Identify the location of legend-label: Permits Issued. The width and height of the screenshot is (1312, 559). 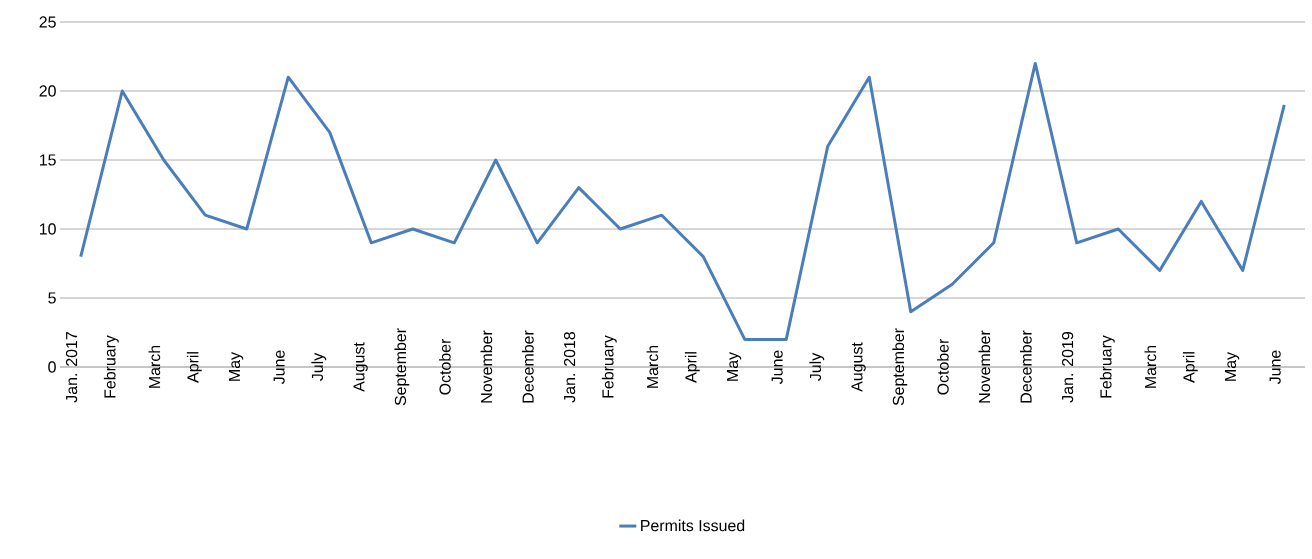
(693, 525).